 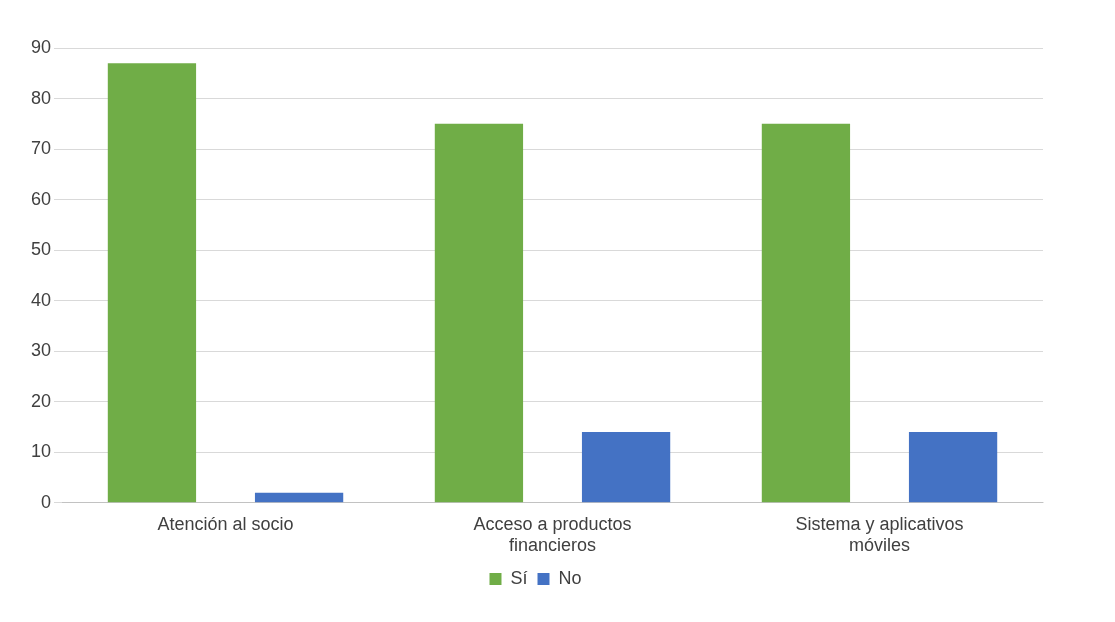 I want to click on legend-label: Sí, so click(x=519, y=577).